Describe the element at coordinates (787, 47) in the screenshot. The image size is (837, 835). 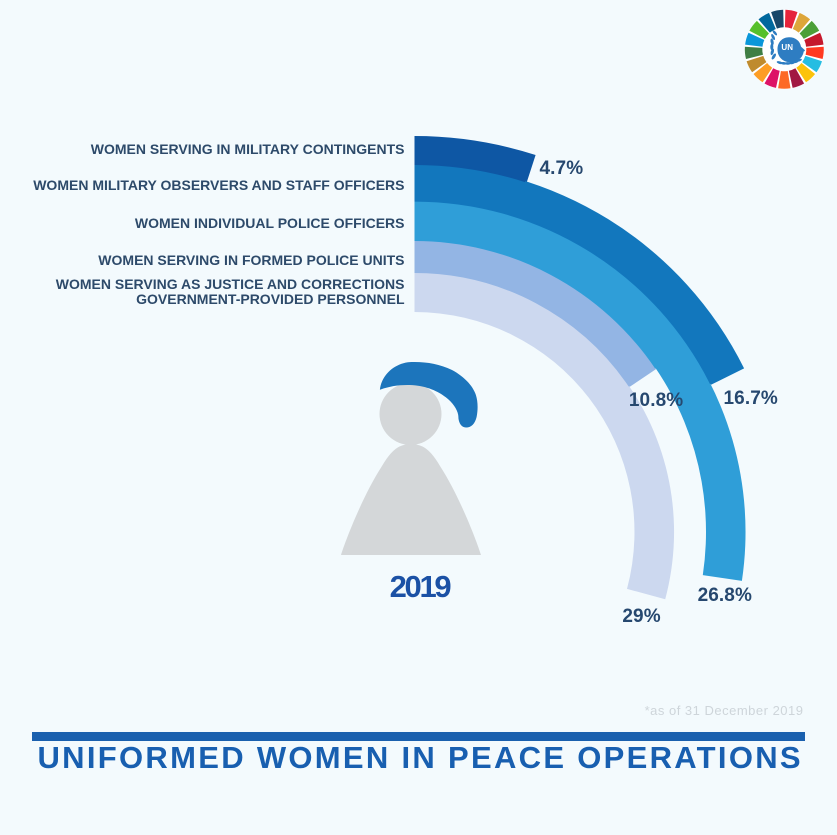
I see `svg-text: UN` at that location.